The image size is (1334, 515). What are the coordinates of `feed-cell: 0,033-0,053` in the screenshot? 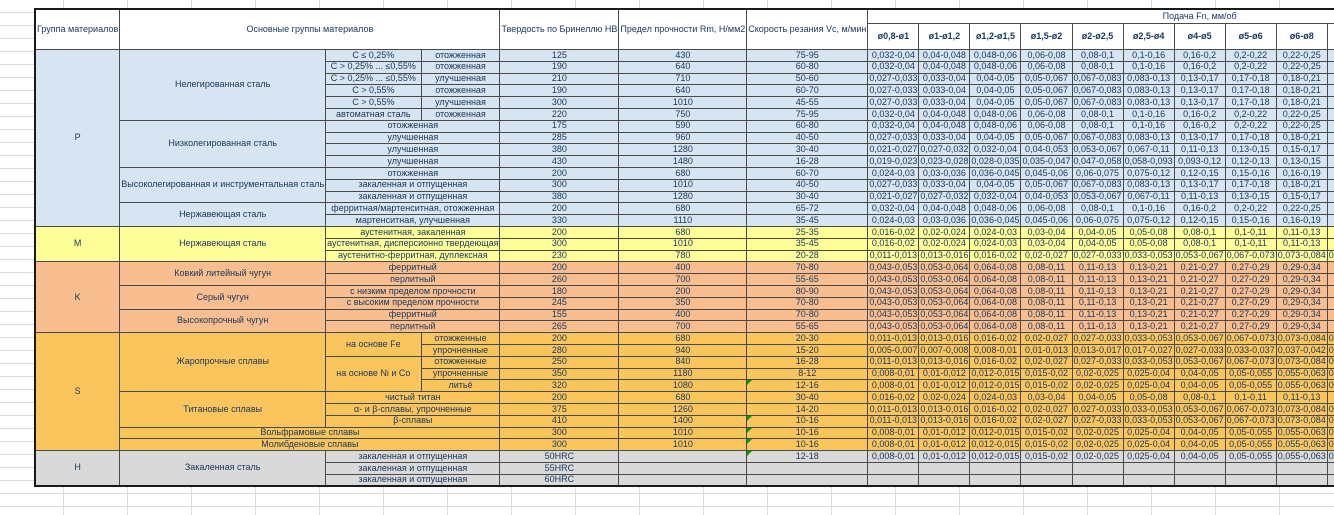 It's located at (1148, 338).